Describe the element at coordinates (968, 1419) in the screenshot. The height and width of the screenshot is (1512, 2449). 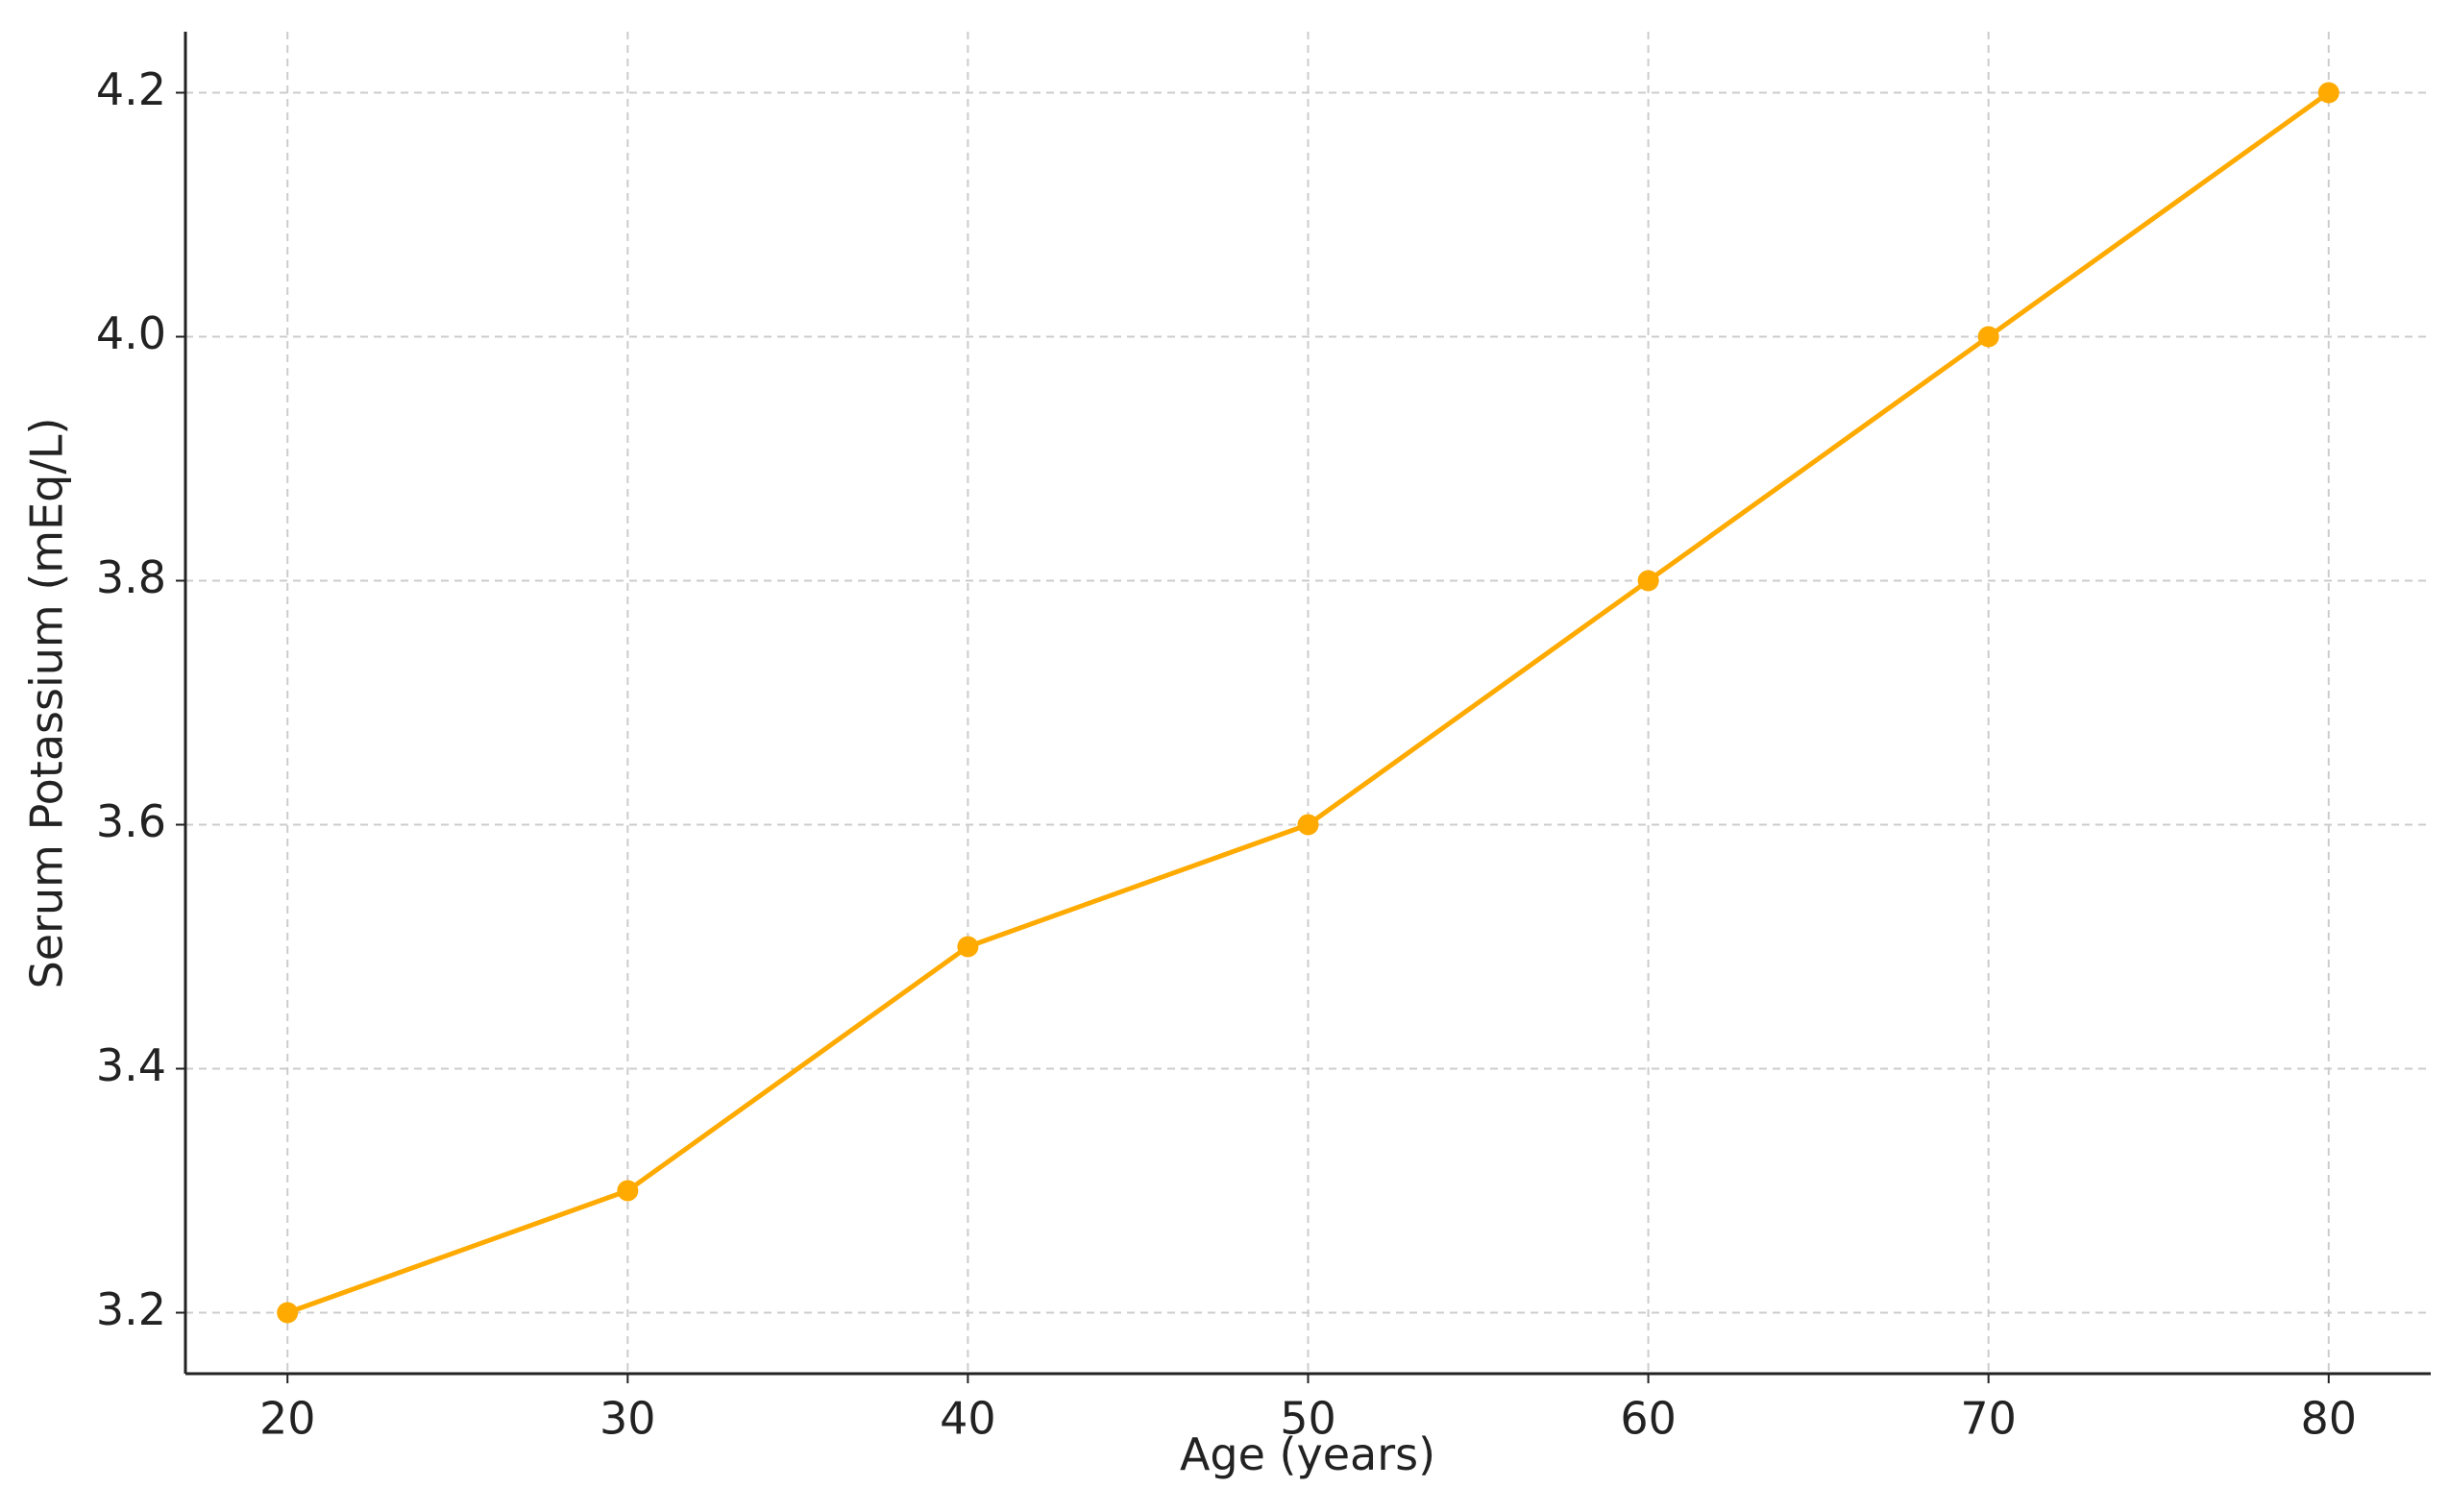
I see `x-tick-label: 40` at that location.